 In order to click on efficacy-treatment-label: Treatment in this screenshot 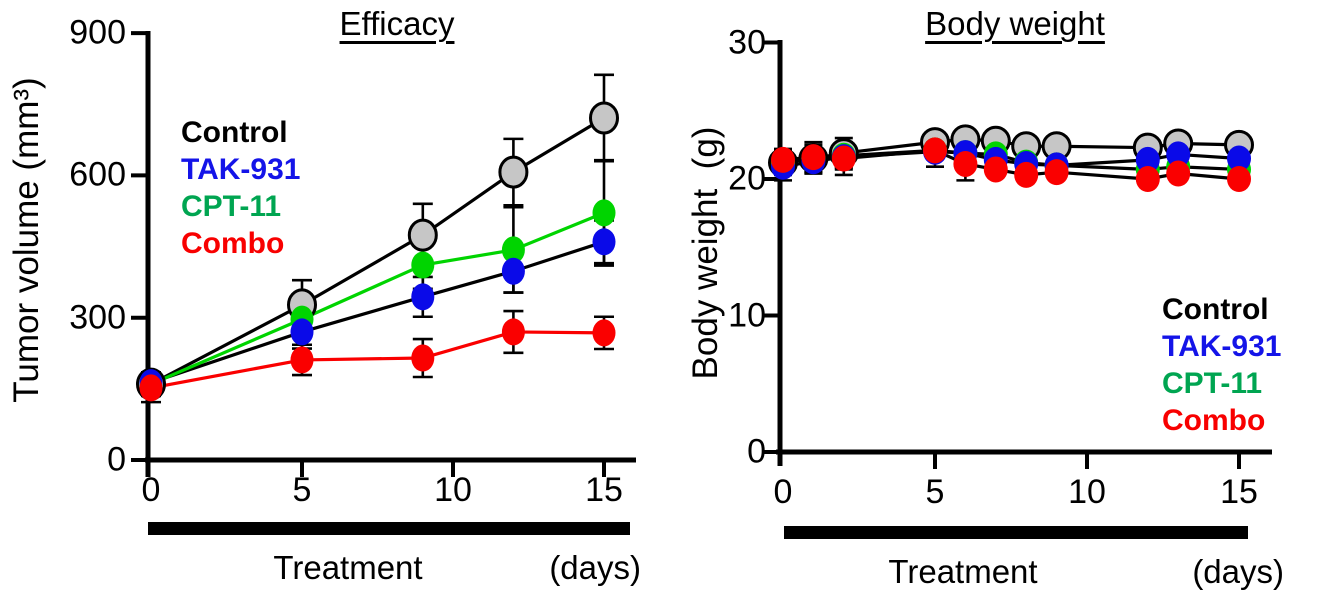, I will do `click(348, 567)`.